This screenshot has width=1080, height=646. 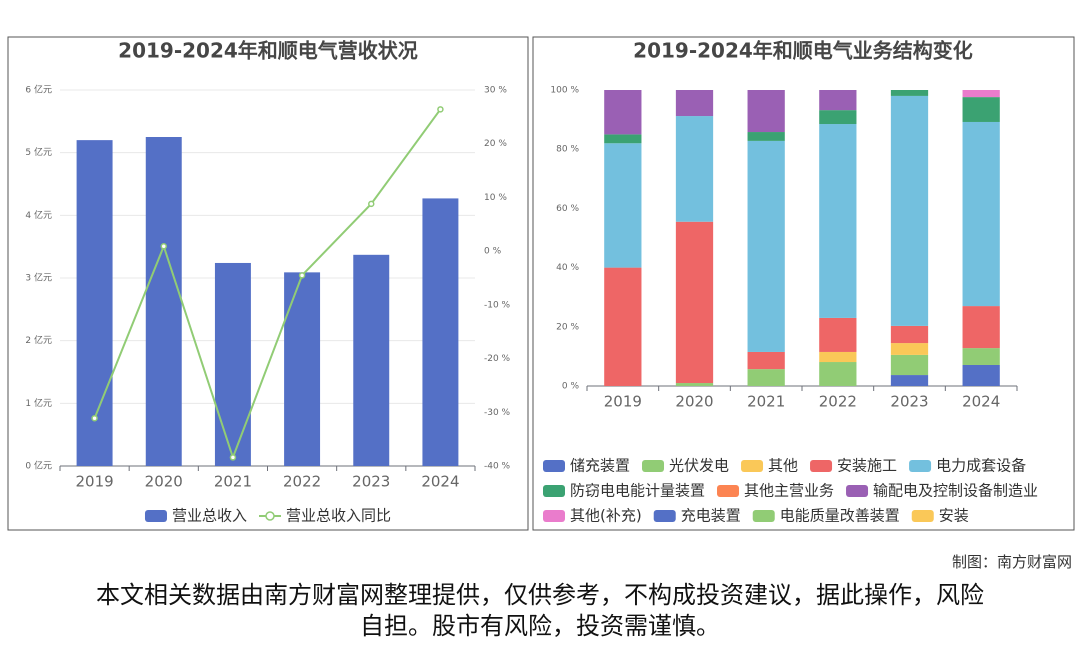 What do you see at coordinates (38, 215) in the screenshot?
I see `y-tick-label: 4 亿元` at bounding box center [38, 215].